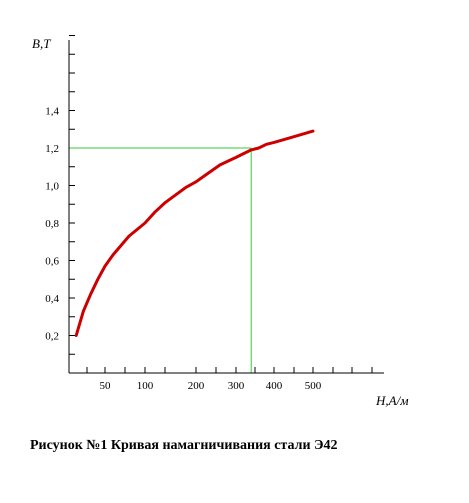  Describe the element at coordinates (52, 299) in the screenshot. I see `y-tick-label: 0,4` at that location.